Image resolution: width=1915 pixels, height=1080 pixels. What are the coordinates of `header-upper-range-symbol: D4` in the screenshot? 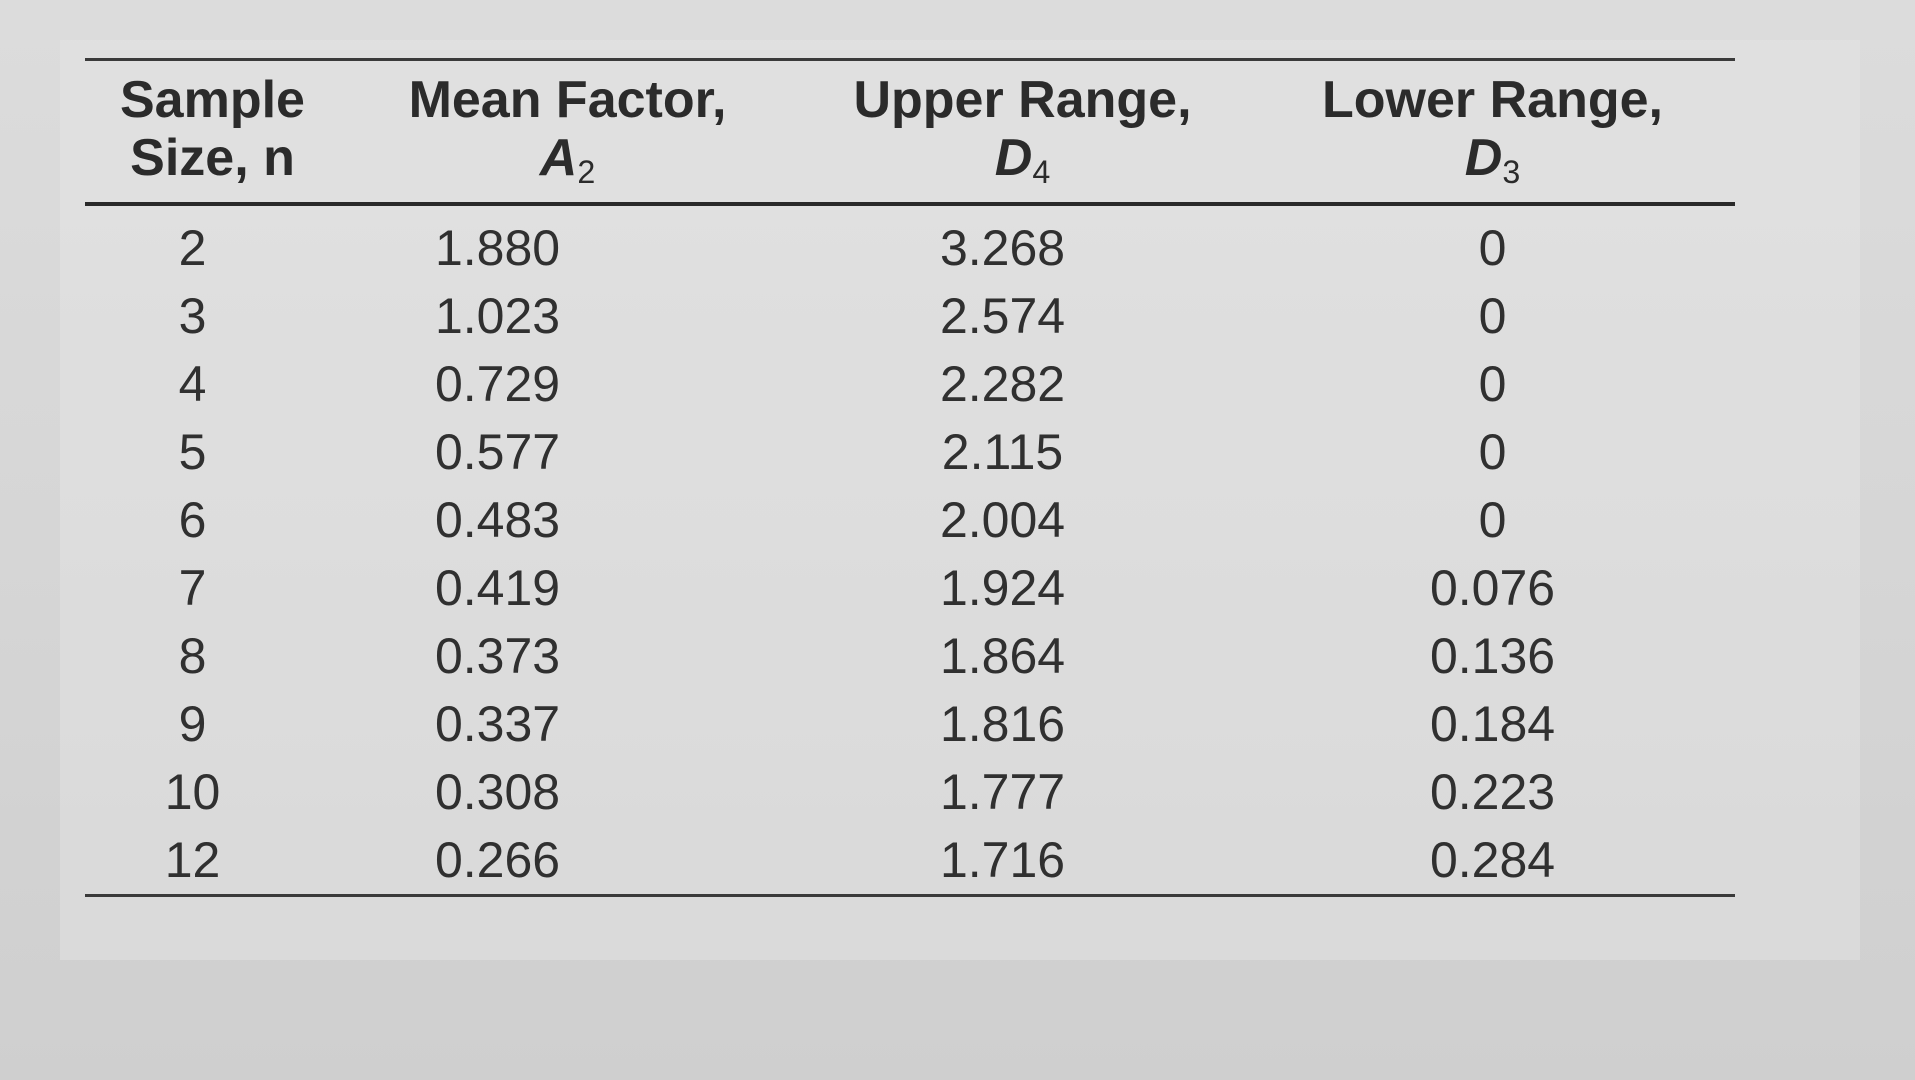 It's located at (1022, 159).